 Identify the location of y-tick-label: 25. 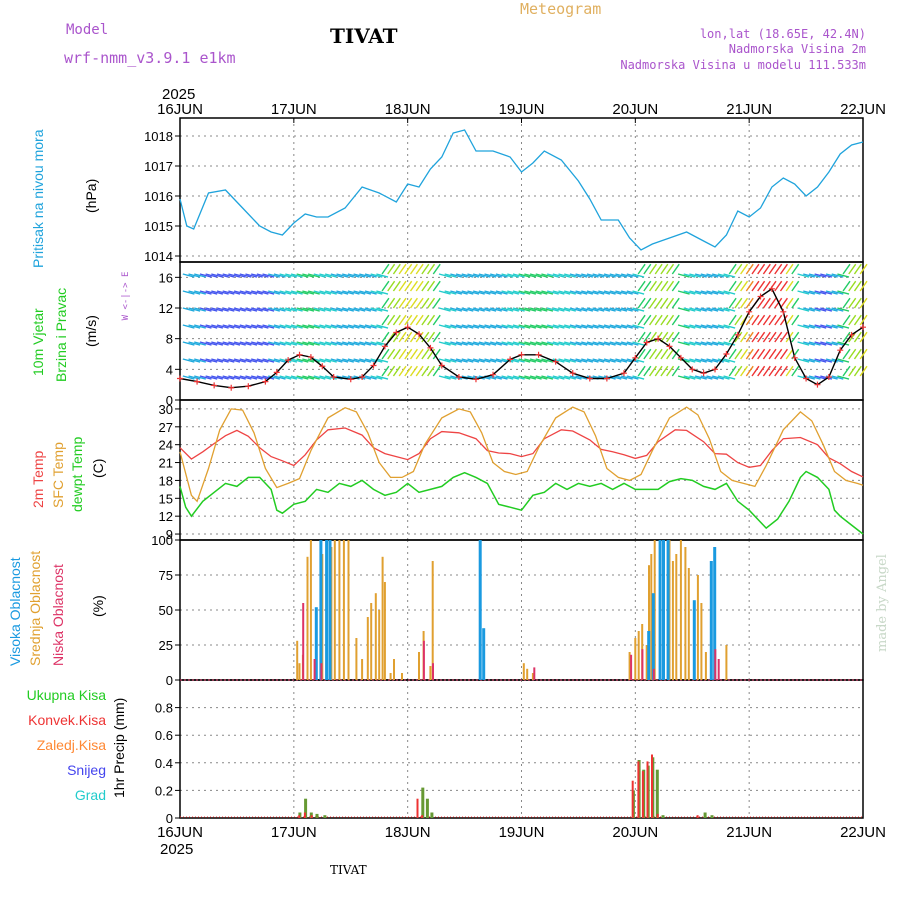
(166, 645).